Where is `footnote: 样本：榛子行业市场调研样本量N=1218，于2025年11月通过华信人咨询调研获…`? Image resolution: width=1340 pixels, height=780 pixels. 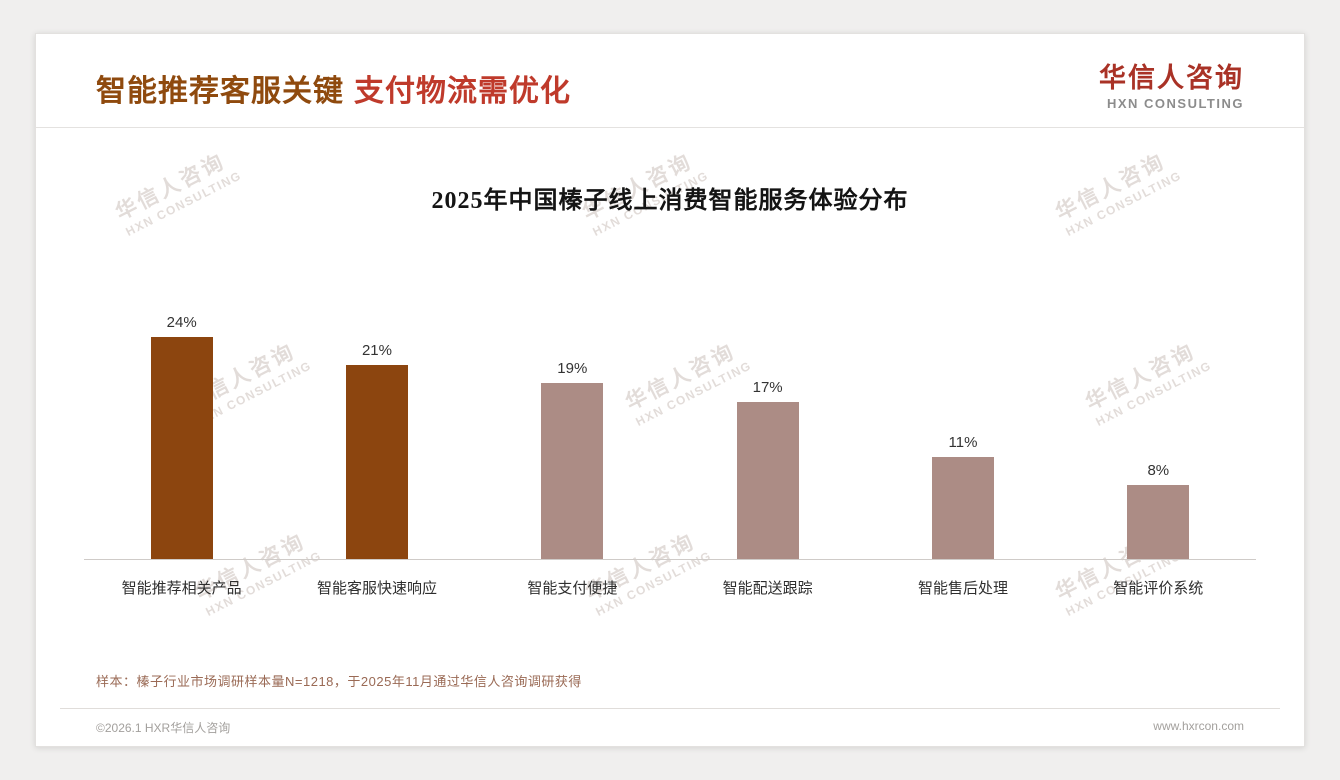
footnote: 样本：榛子行业市场调研样本量N=1218，于2025年11月通过华信人咨询调研获… is located at coordinates (339, 681).